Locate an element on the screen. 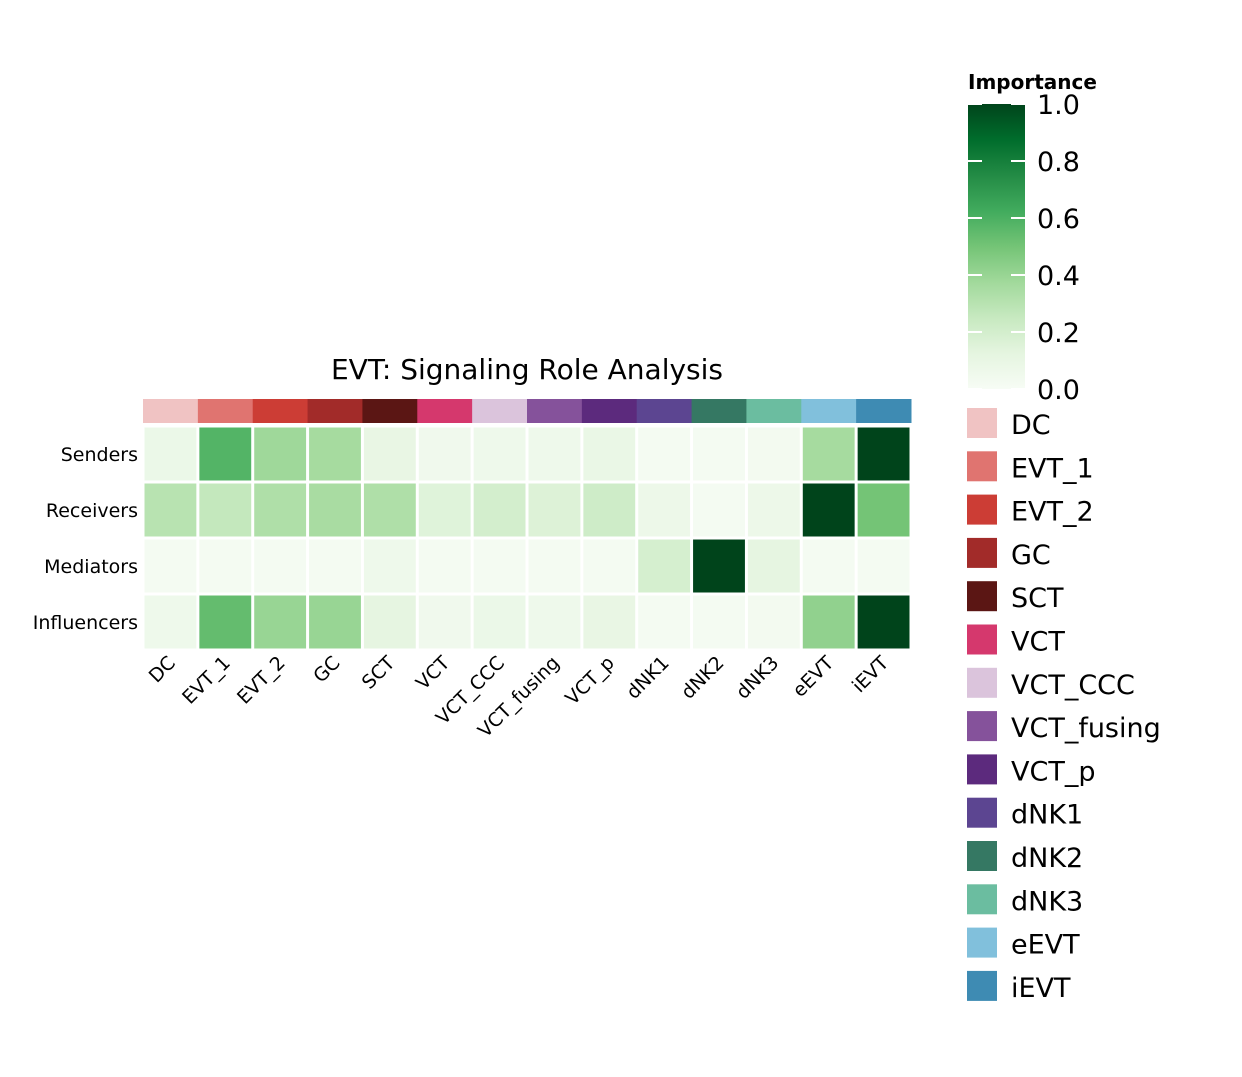 Image resolution: width=1242 pixels, height=1077 pixels. column-label: DC is located at coordinates (162, 669).